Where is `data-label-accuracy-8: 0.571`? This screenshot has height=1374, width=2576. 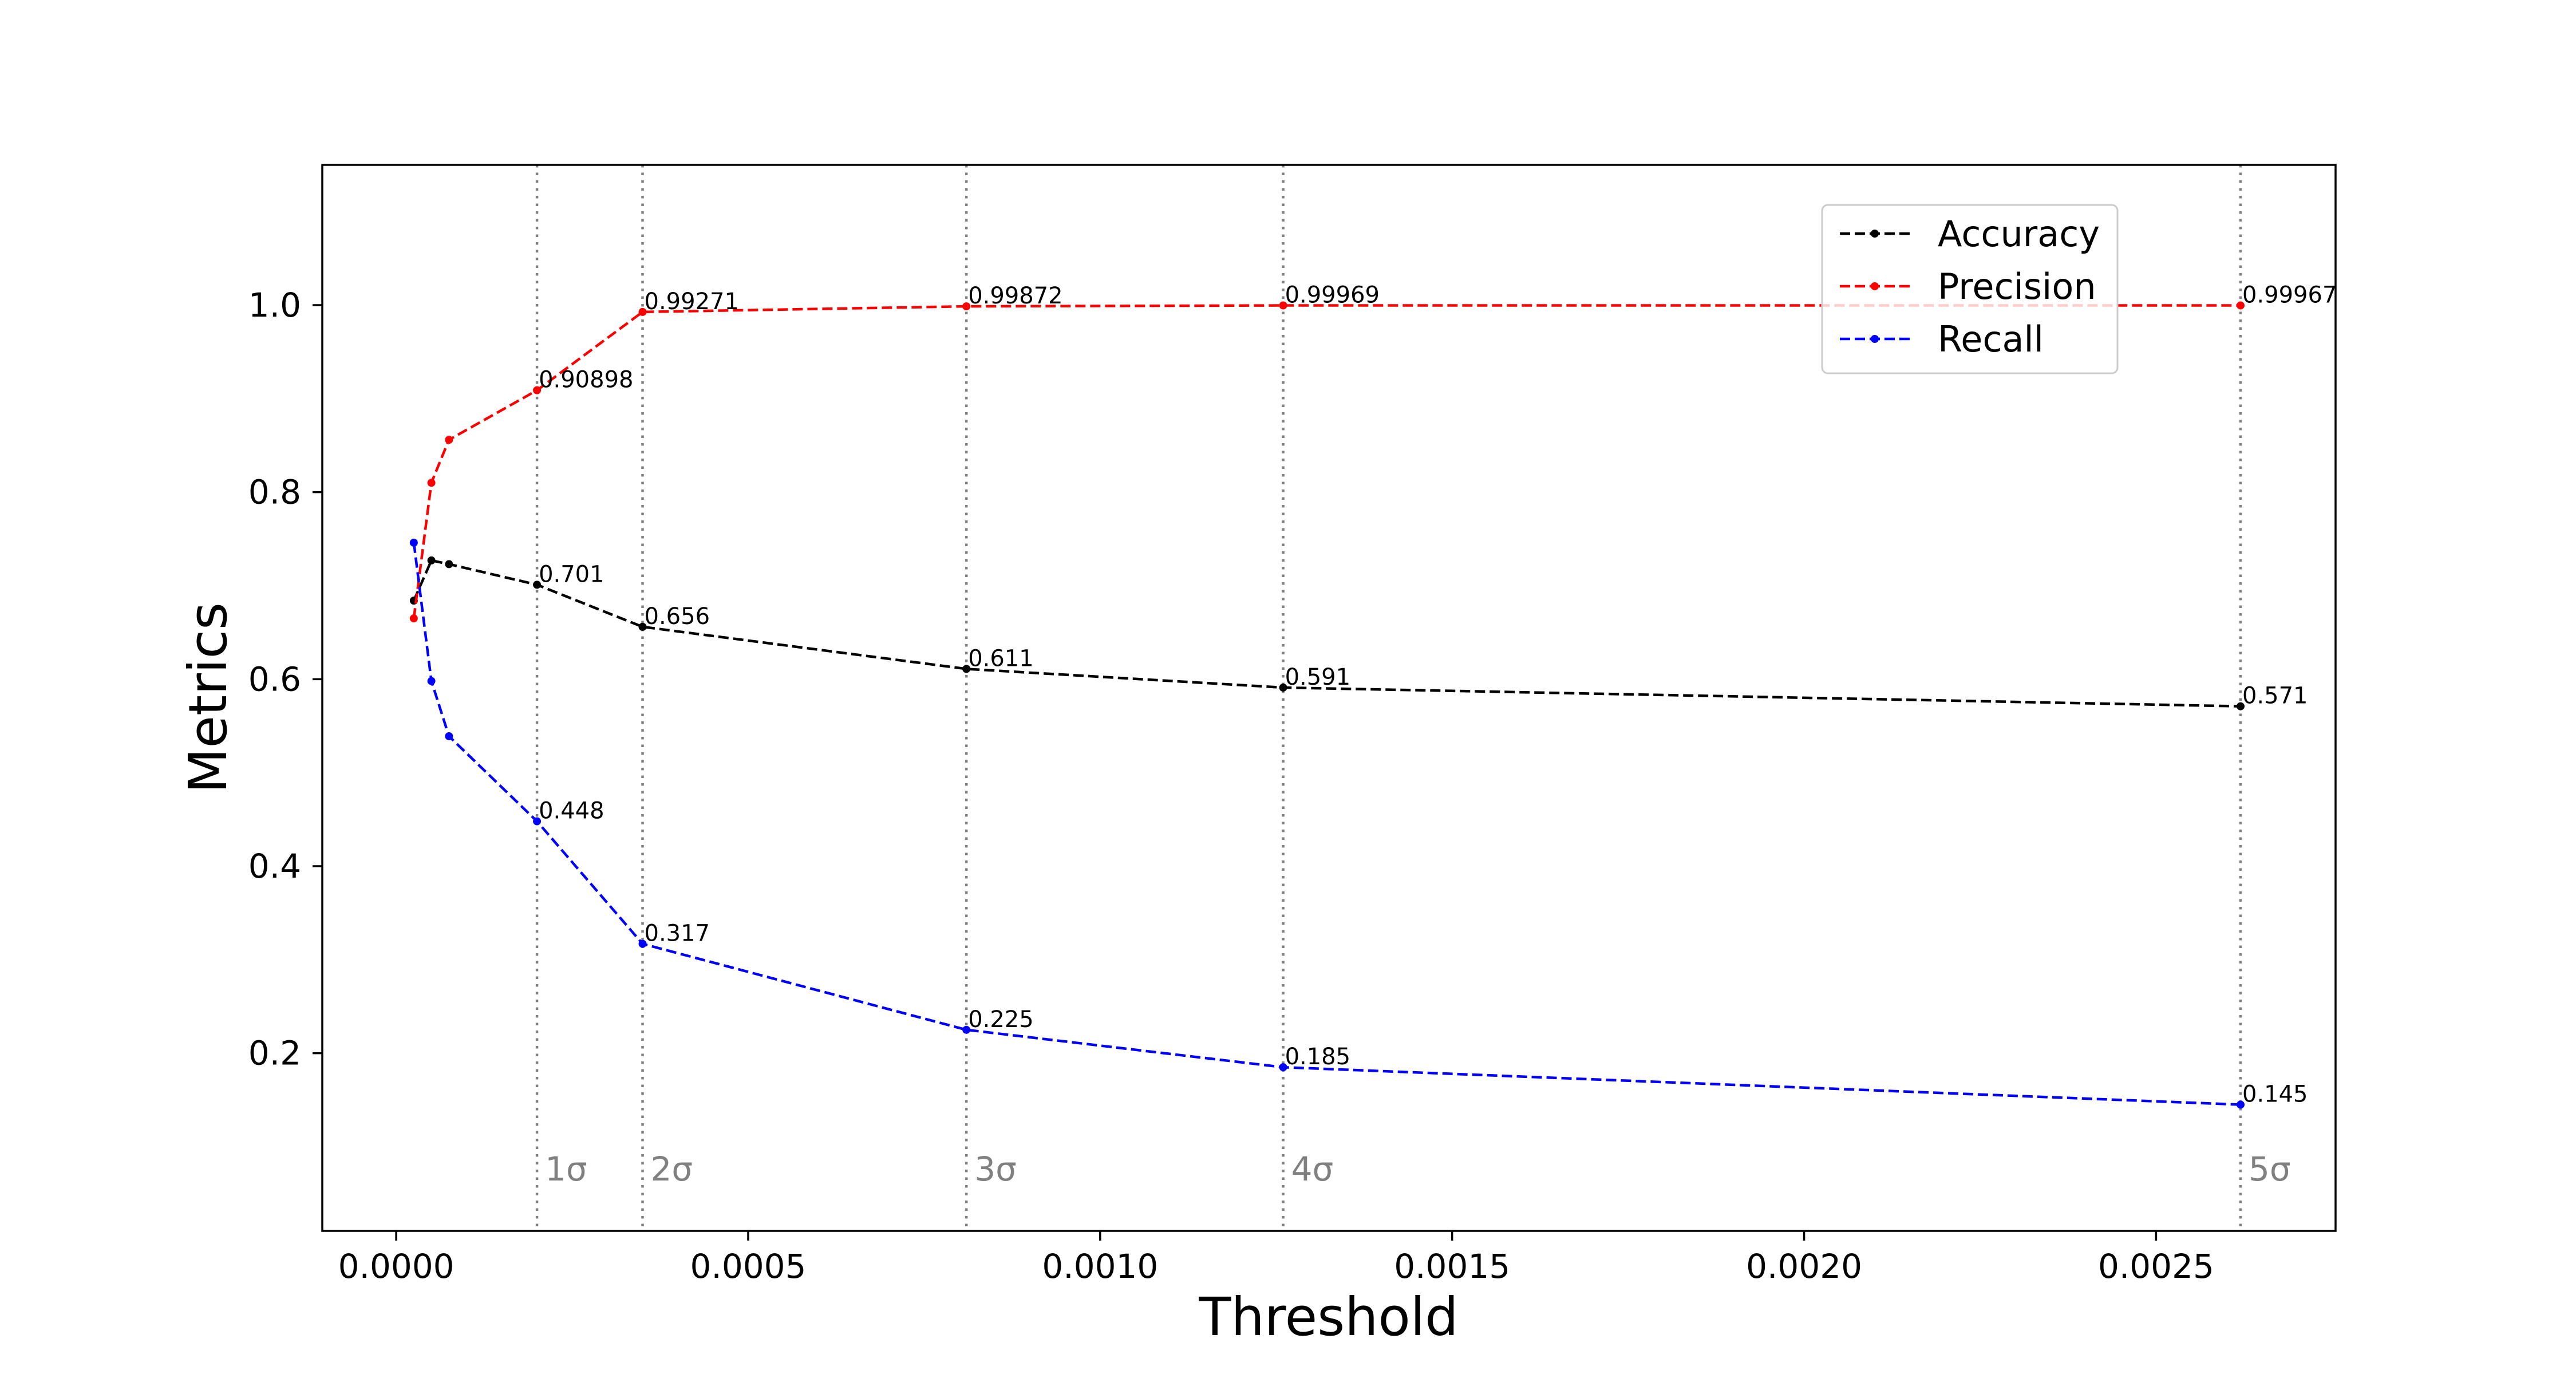
data-label-accuracy-8: 0.571 is located at coordinates (2275, 696).